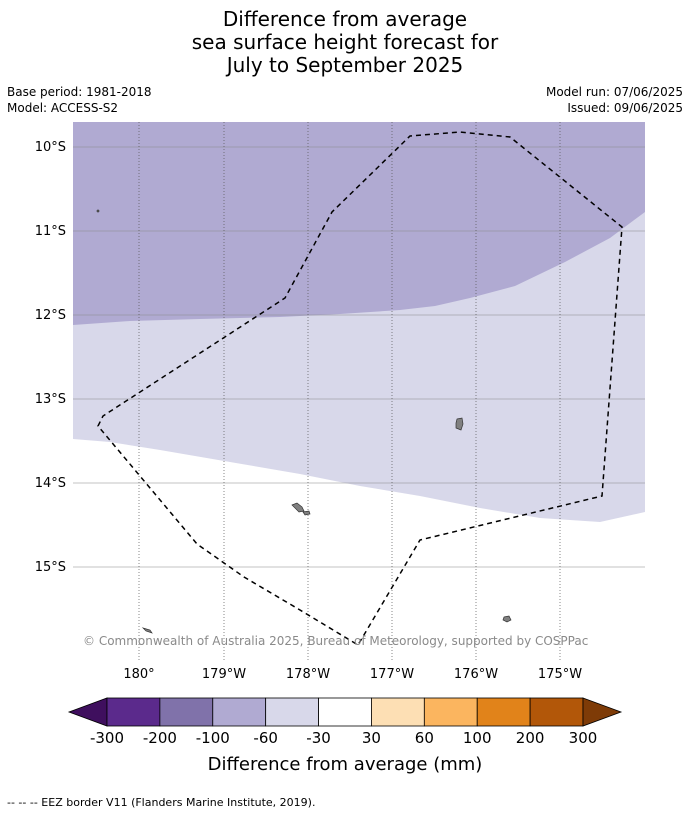  Describe the element at coordinates (625, 108) in the screenshot. I see `issued-label: Issued: 09/06/2025` at that location.